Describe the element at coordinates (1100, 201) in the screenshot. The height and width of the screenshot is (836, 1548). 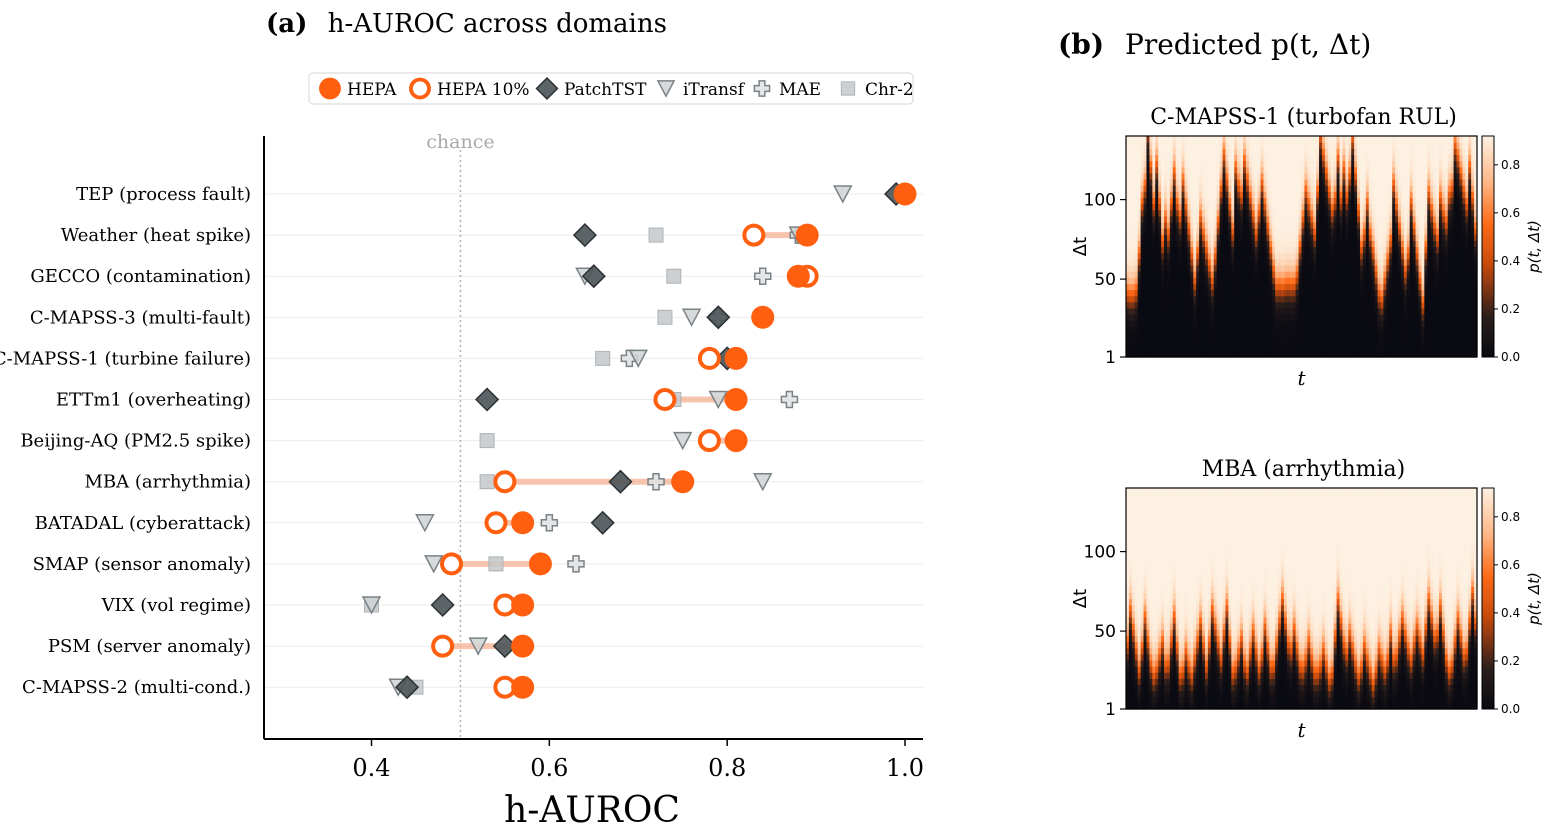
I see `y-tick-label: 100` at that location.